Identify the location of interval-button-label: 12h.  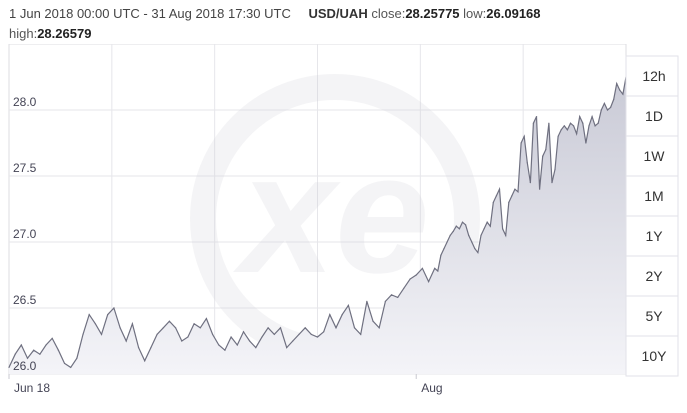
(653, 76).